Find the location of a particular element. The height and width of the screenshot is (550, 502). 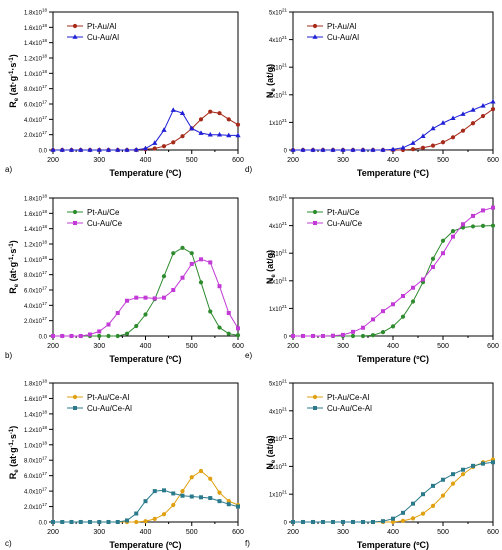

y-tick-label: 8.0x10¹⁷ is located at coordinates (36, 274).